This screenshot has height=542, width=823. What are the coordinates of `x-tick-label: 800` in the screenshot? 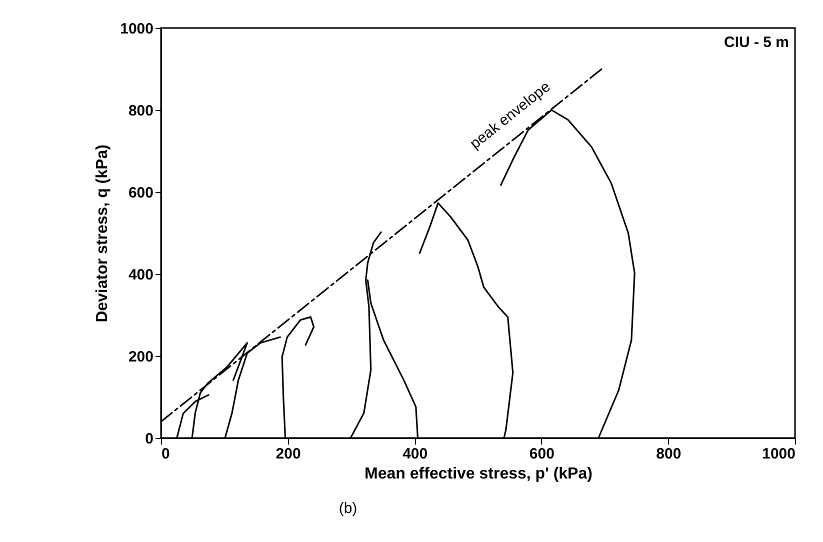 It's located at (669, 454).